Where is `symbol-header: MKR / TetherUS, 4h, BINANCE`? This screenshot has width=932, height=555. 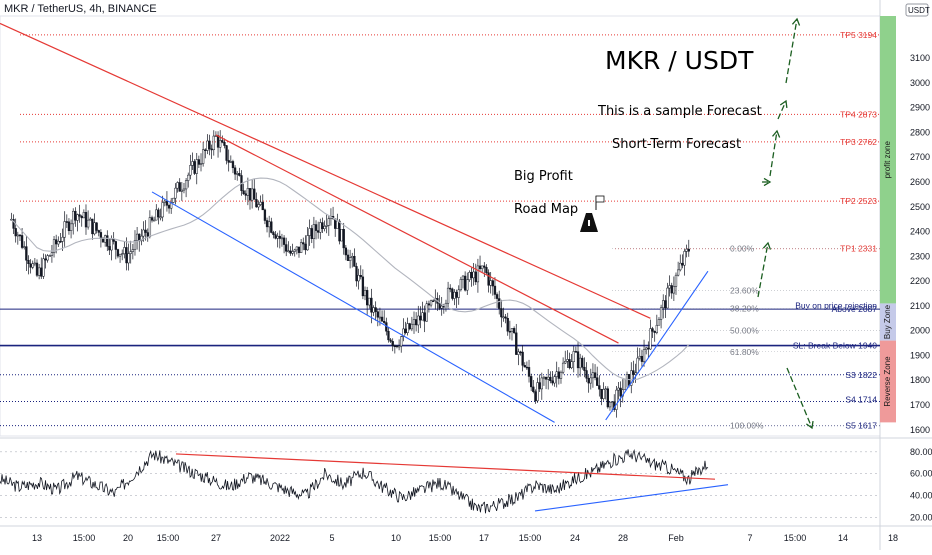
symbol-header: MKR / TetherUS, 4h, BINANCE is located at coordinates (80, 9).